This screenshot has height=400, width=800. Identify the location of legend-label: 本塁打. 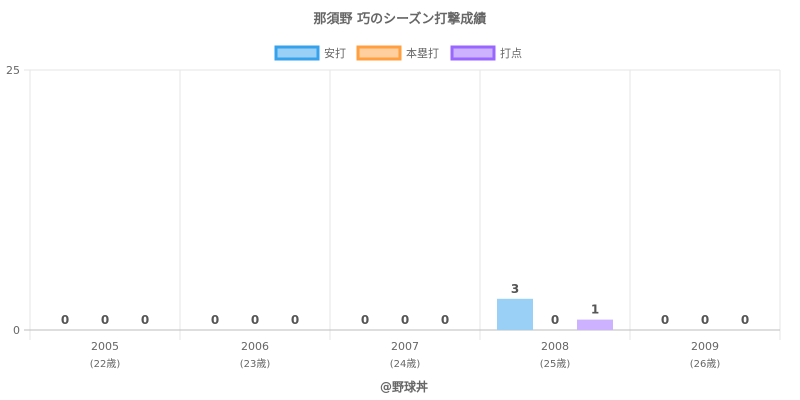
(422, 53).